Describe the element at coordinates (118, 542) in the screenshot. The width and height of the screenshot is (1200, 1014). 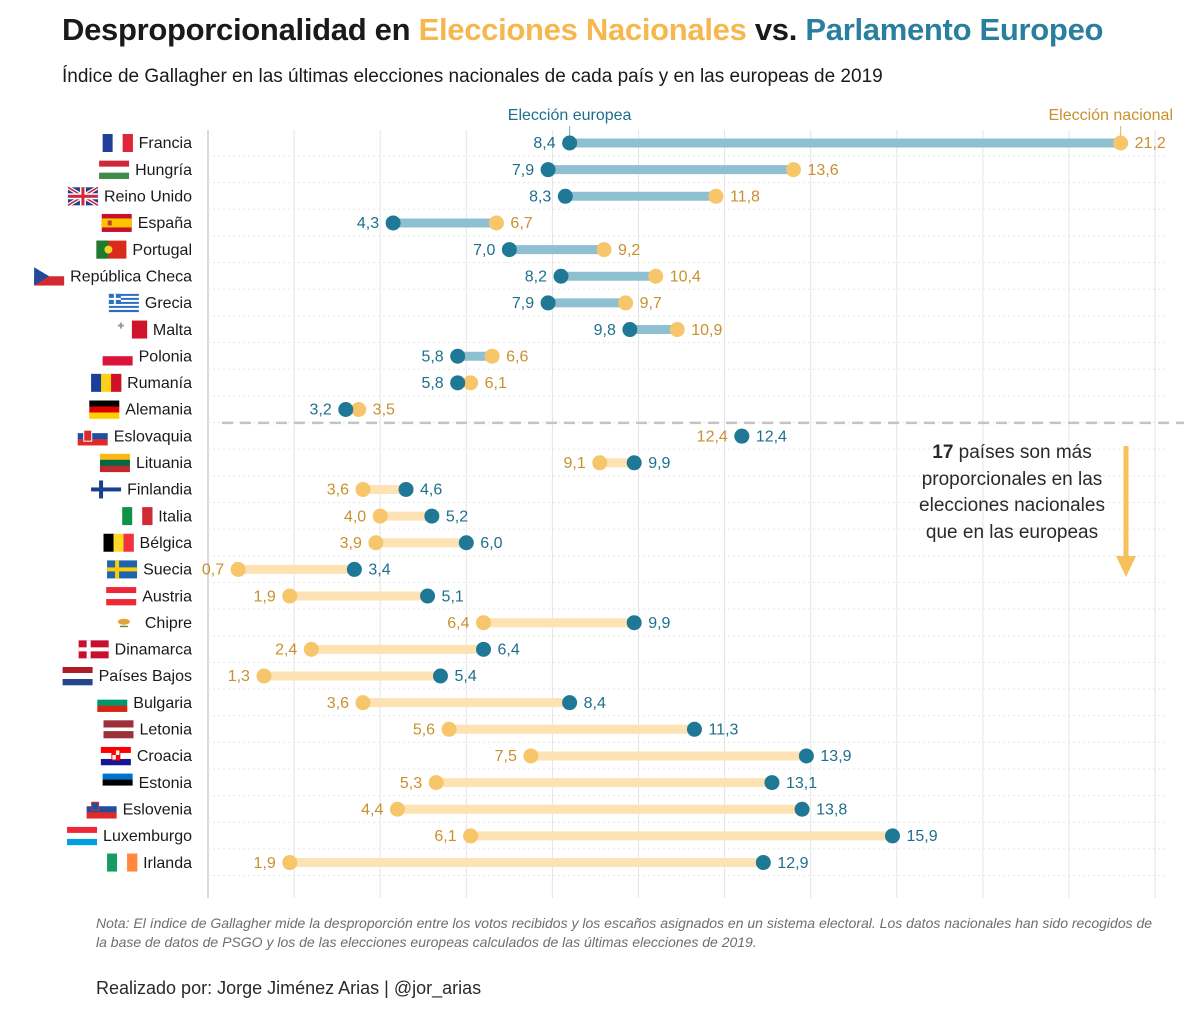
I see `flag-be-icon` at that location.